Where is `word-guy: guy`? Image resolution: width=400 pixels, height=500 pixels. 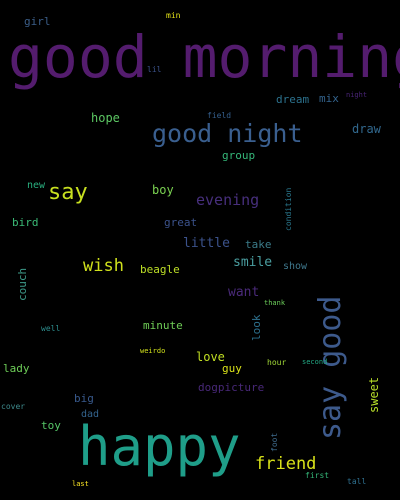 word-guy: guy is located at coordinates (232, 368).